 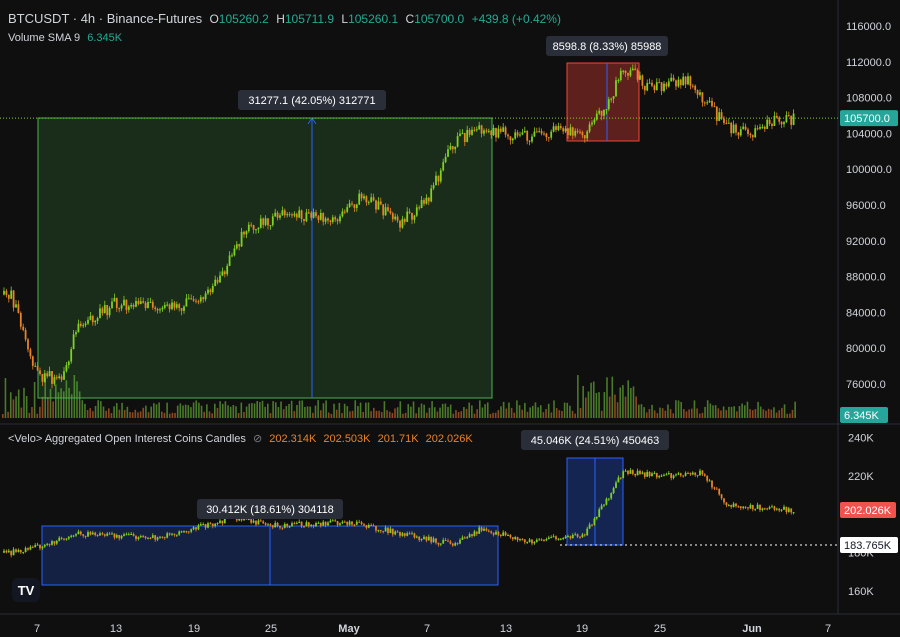 What do you see at coordinates (582, 629) in the screenshot?
I see `time-tick-label: 19` at bounding box center [582, 629].